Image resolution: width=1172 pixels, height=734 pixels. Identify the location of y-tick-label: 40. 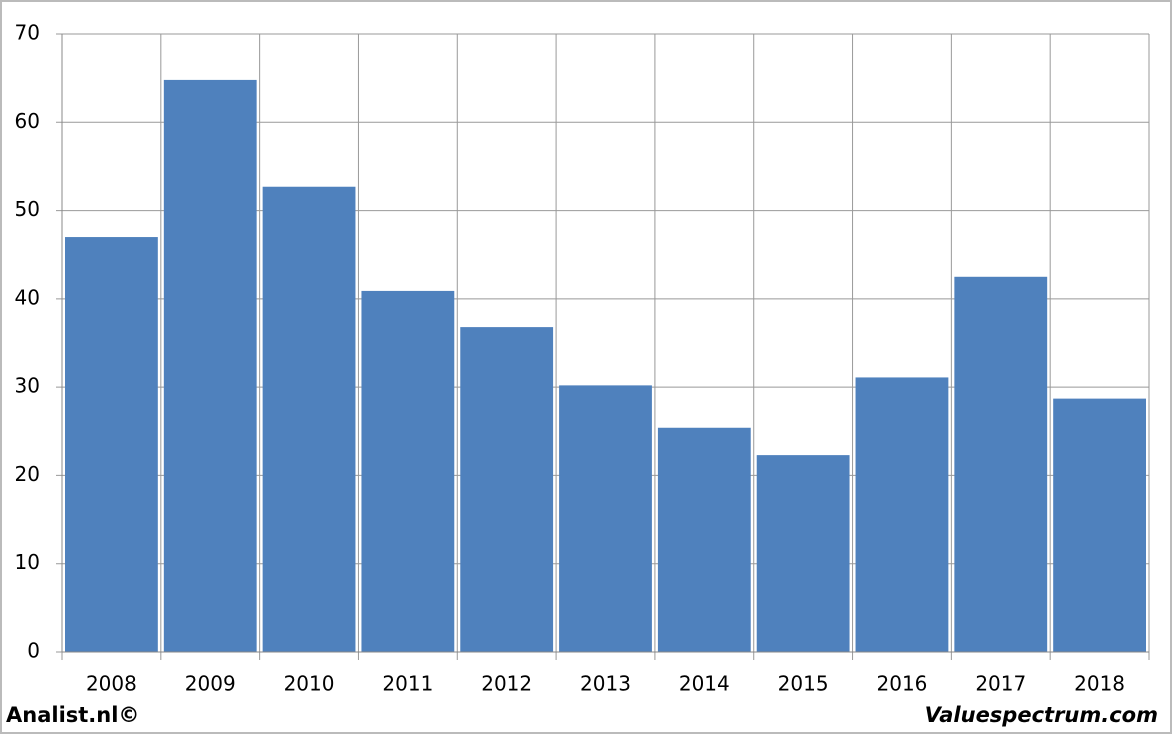
(27, 297).